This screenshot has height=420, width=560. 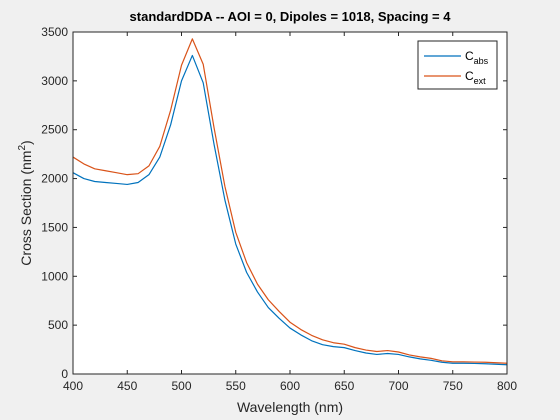 I want to click on y-axis-label-superscript: 2, so click(x=22, y=148).